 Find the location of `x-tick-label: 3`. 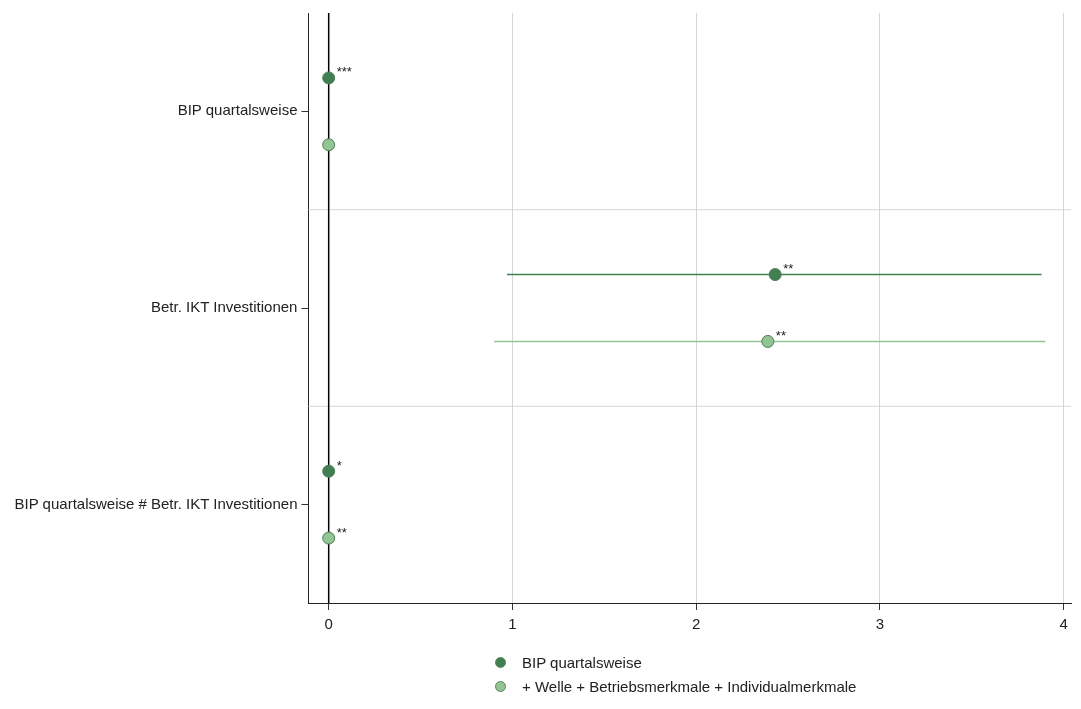

x-tick-label: 3 is located at coordinates (880, 624).